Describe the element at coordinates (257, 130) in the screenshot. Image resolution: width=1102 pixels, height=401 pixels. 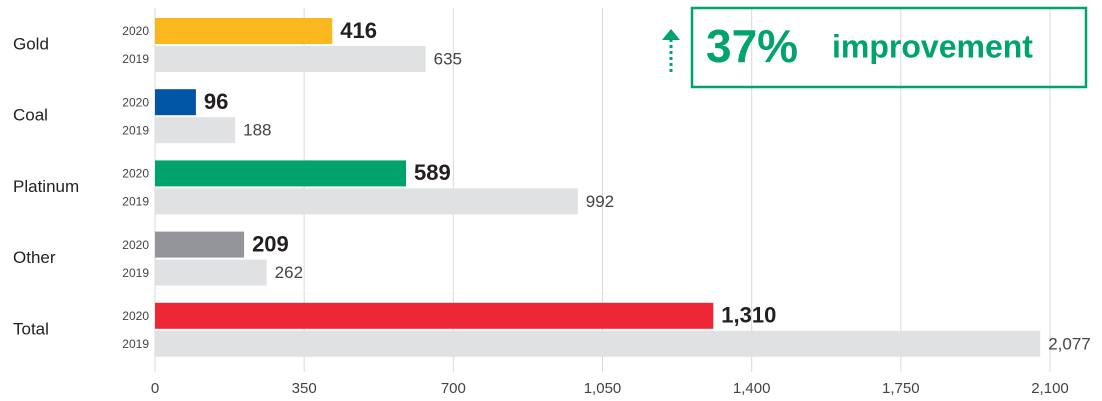
I see `value-label: 188` at that location.